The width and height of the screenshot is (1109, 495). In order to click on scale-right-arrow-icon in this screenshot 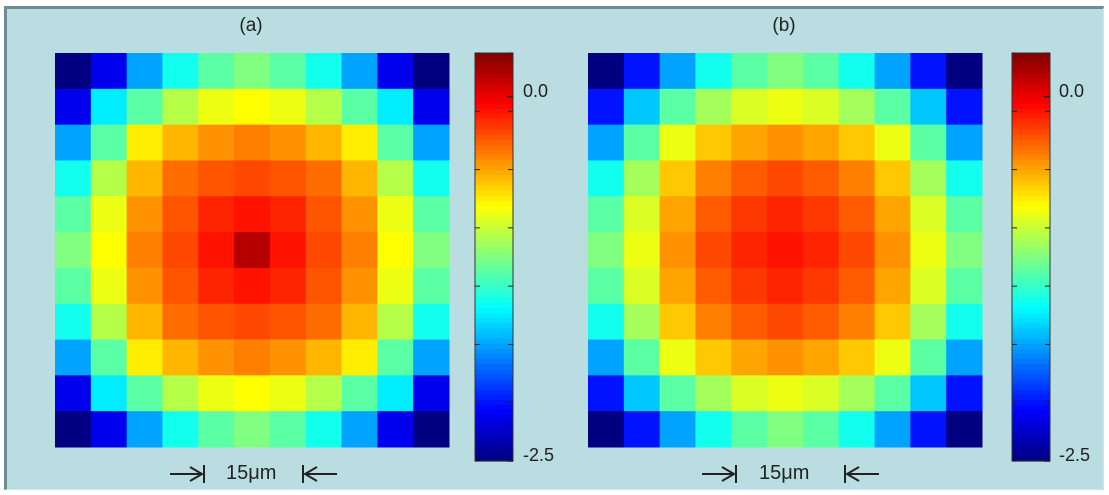, I will do `click(719, 474)`.